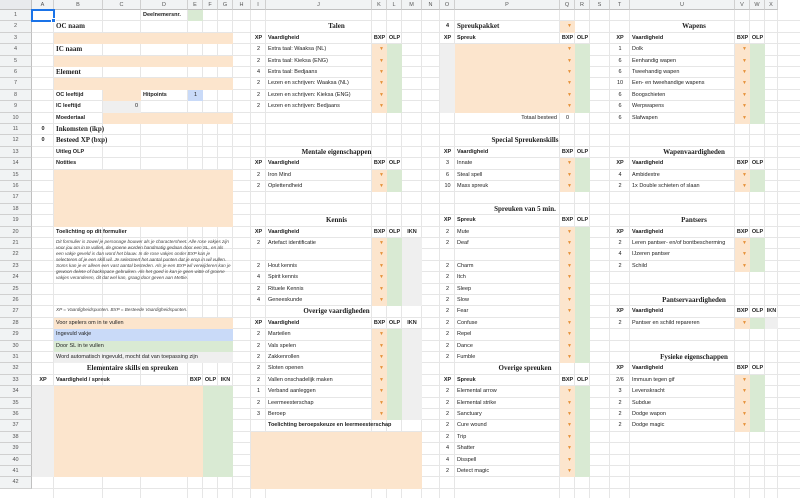 The width and height of the screenshot is (800, 498). What do you see at coordinates (742, 323) in the screenshot?
I see `pantservaard-row-bxp-select` at bounding box center [742, 323].